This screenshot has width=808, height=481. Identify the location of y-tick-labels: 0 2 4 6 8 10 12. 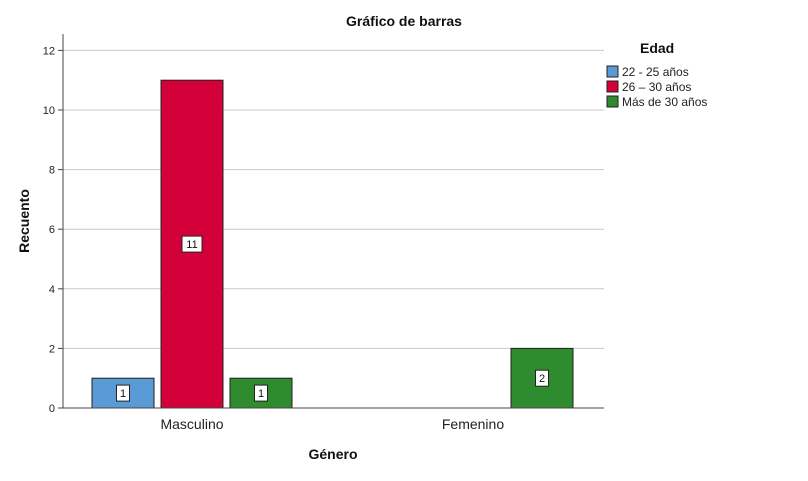
(53, 230).